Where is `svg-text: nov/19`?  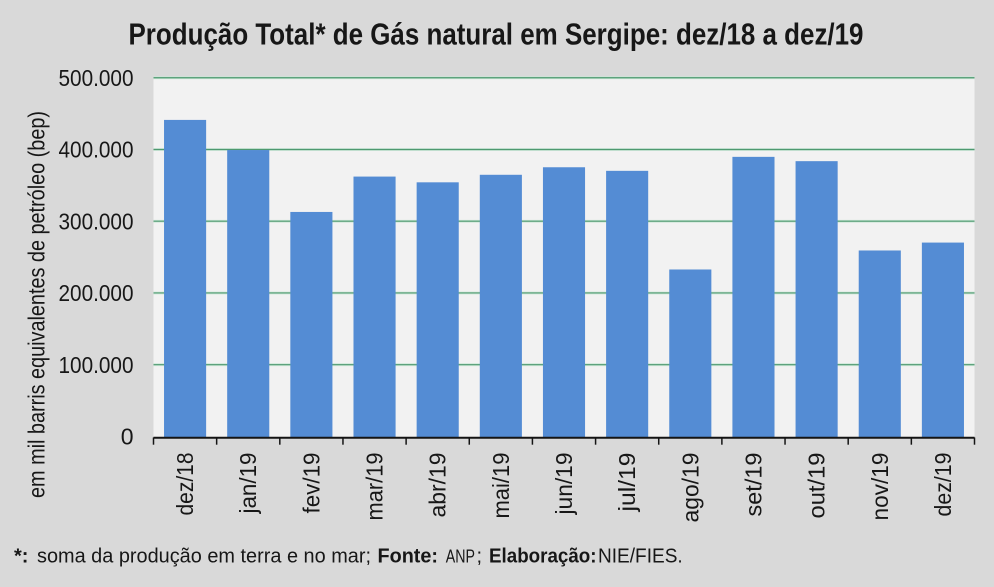
svg-text: nov/19 is located at coordinates (880, 487).